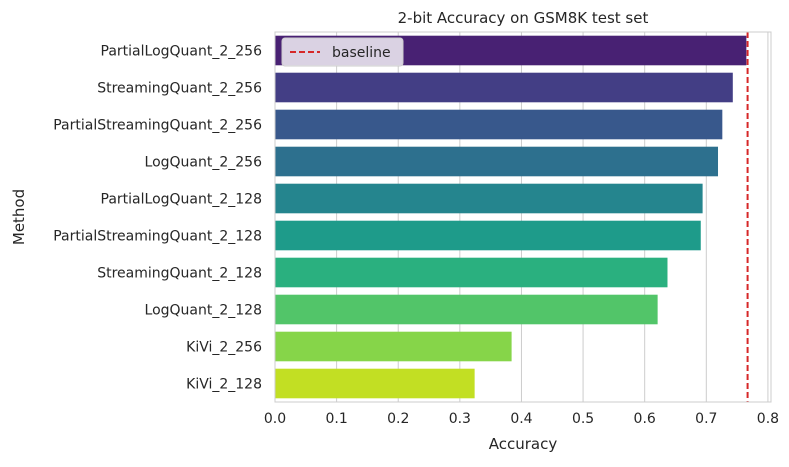 Image resolution: width=789 pixels, height=467 pixels. Describe the element at coordinates (181, 200) in the screenshot. I see `y-tick-label: PartialLogQuant_2_128` at that location.